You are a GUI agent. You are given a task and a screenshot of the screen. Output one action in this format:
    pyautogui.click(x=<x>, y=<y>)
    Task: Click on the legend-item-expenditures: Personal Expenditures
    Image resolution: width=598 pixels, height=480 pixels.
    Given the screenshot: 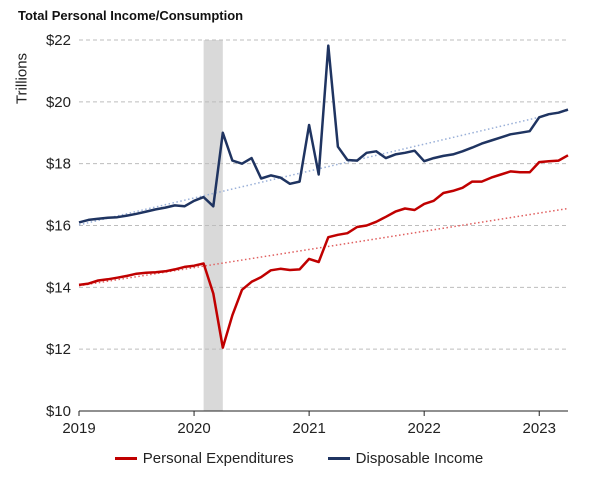 What is the action you would take?
    pyautogui.click(x=204, y=458)
    